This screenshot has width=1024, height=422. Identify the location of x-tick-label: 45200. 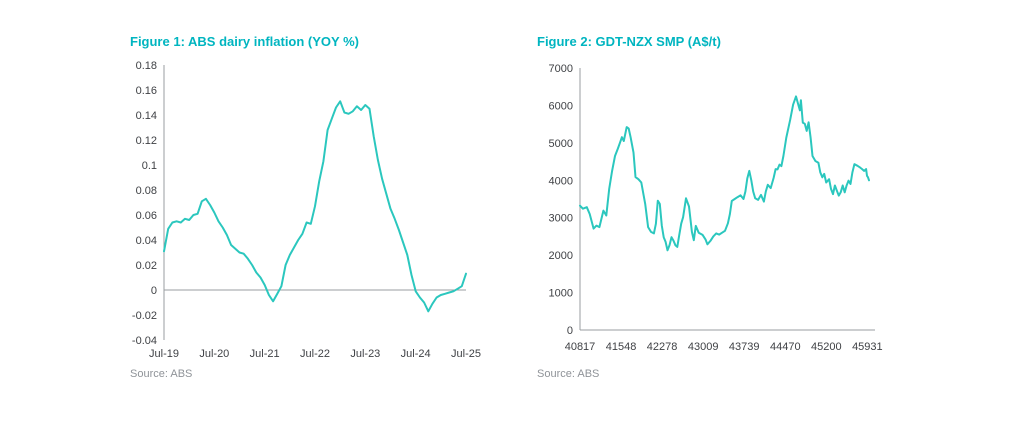
(826, 347).